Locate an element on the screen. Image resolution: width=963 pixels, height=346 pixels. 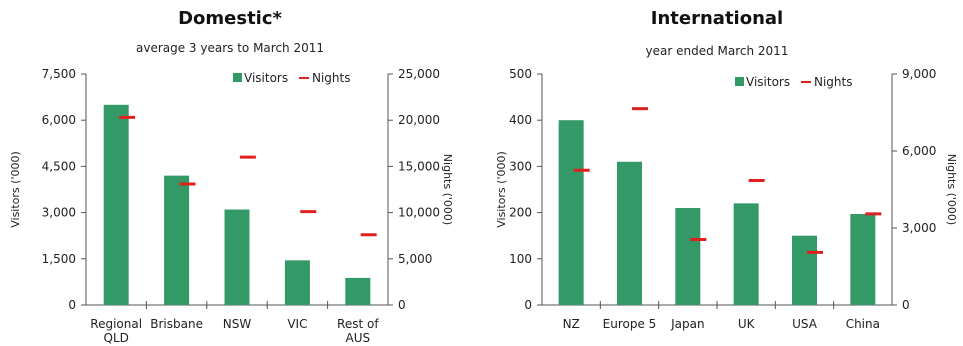
category-label: Regional is located at coordinates (116, 324).